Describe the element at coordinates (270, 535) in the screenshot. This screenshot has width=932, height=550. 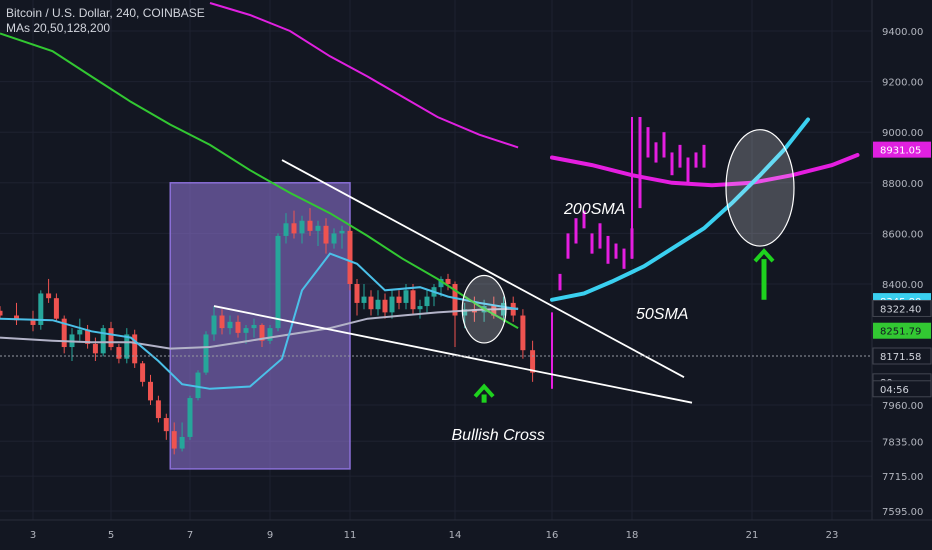
I see `time-tick-label: 9` at that location.